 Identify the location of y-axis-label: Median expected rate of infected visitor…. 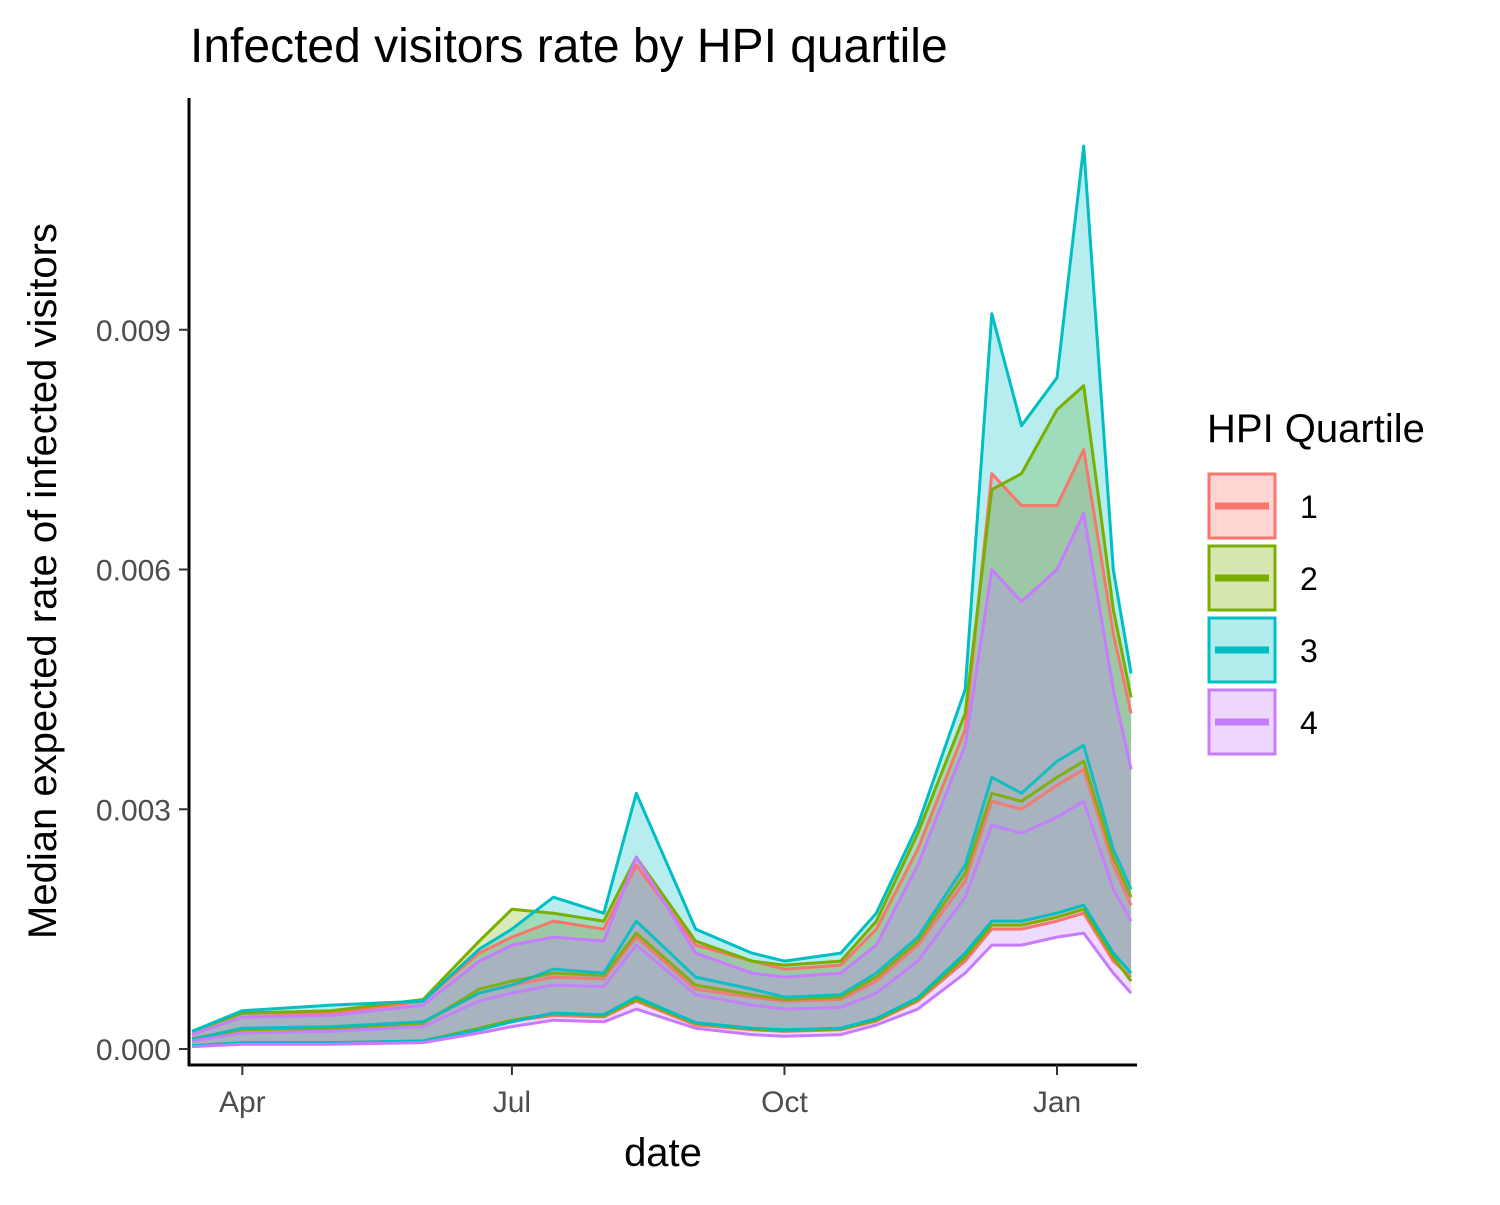
(43, 581).